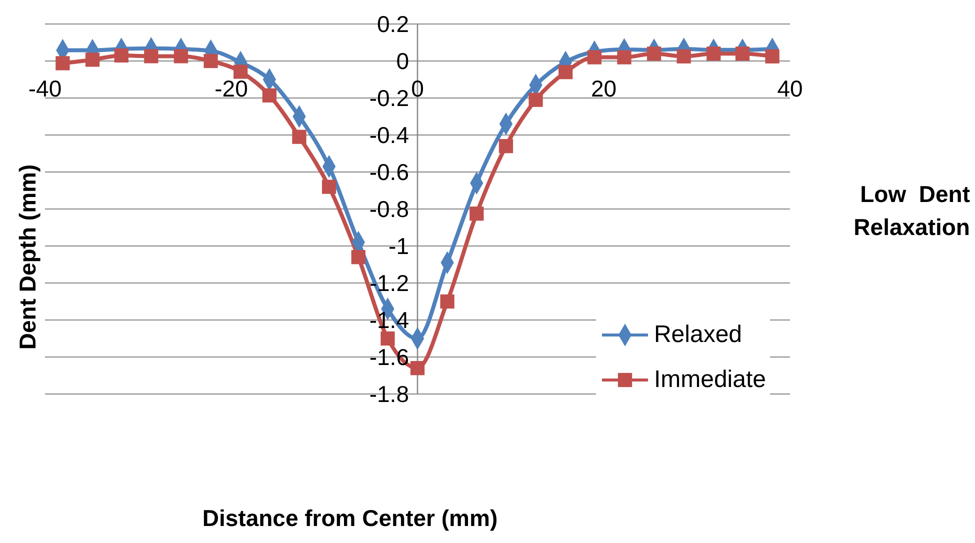 This screenshot has width=975, height=543. I want to click on y-tick-label: -0.2, so click(389, 98).